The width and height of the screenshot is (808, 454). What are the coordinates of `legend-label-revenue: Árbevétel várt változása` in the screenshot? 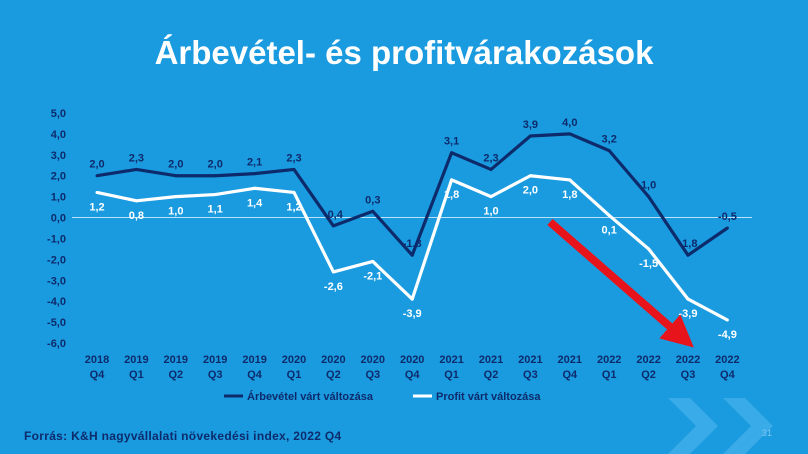 It's located at (310, 396).